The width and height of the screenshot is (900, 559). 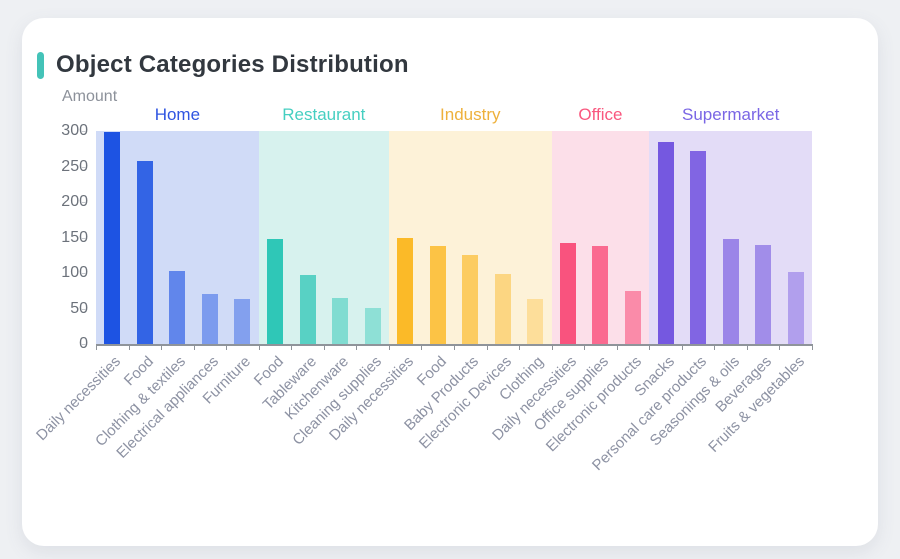 What do you see at coordinates (535, 321) in the screenshot?
I see `bar-industry-clothing` at bounding box center [535, 321].